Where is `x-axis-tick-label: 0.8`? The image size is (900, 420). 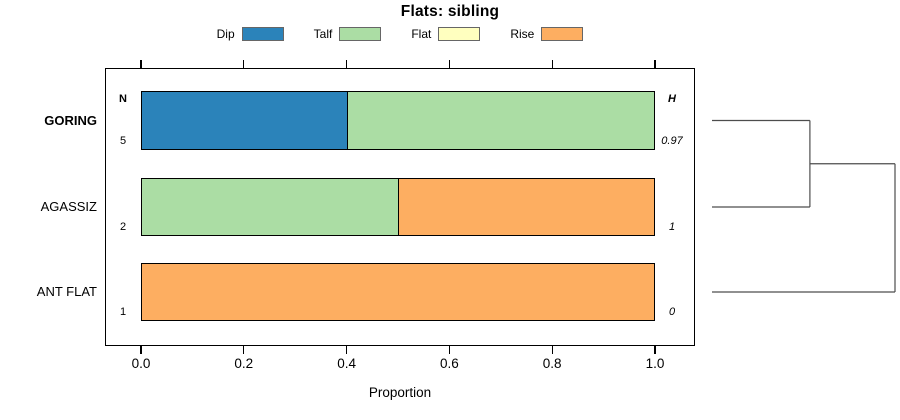 x-axis-tick-label: 0.8 is located at coordinates (552, 363).